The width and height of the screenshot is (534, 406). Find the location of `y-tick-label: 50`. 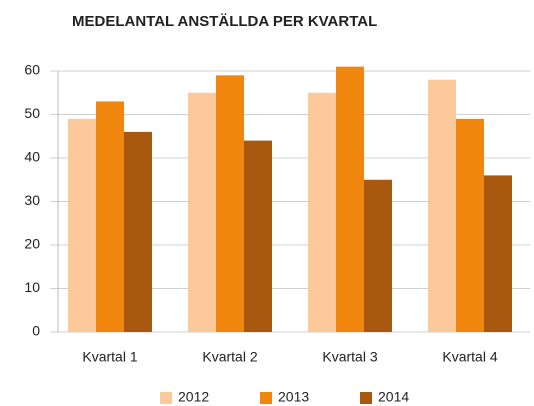

y-tick-label: 50 is located at coordinates (32, 113).